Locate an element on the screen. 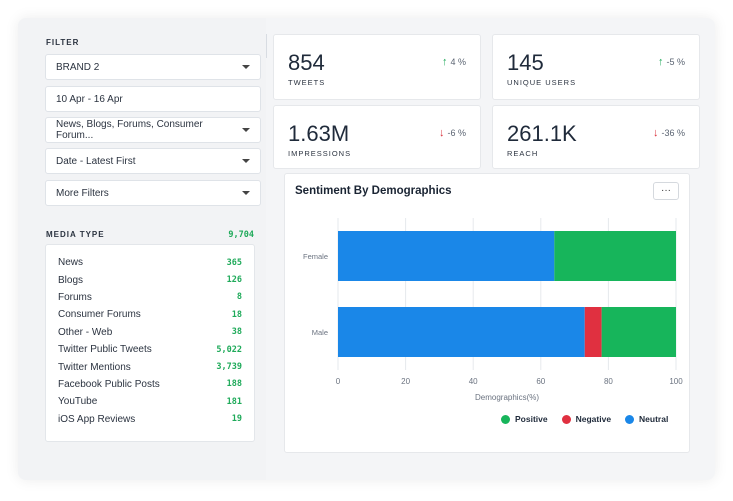  brand-select: BRAND 2 is located at coordinates (153, 67).